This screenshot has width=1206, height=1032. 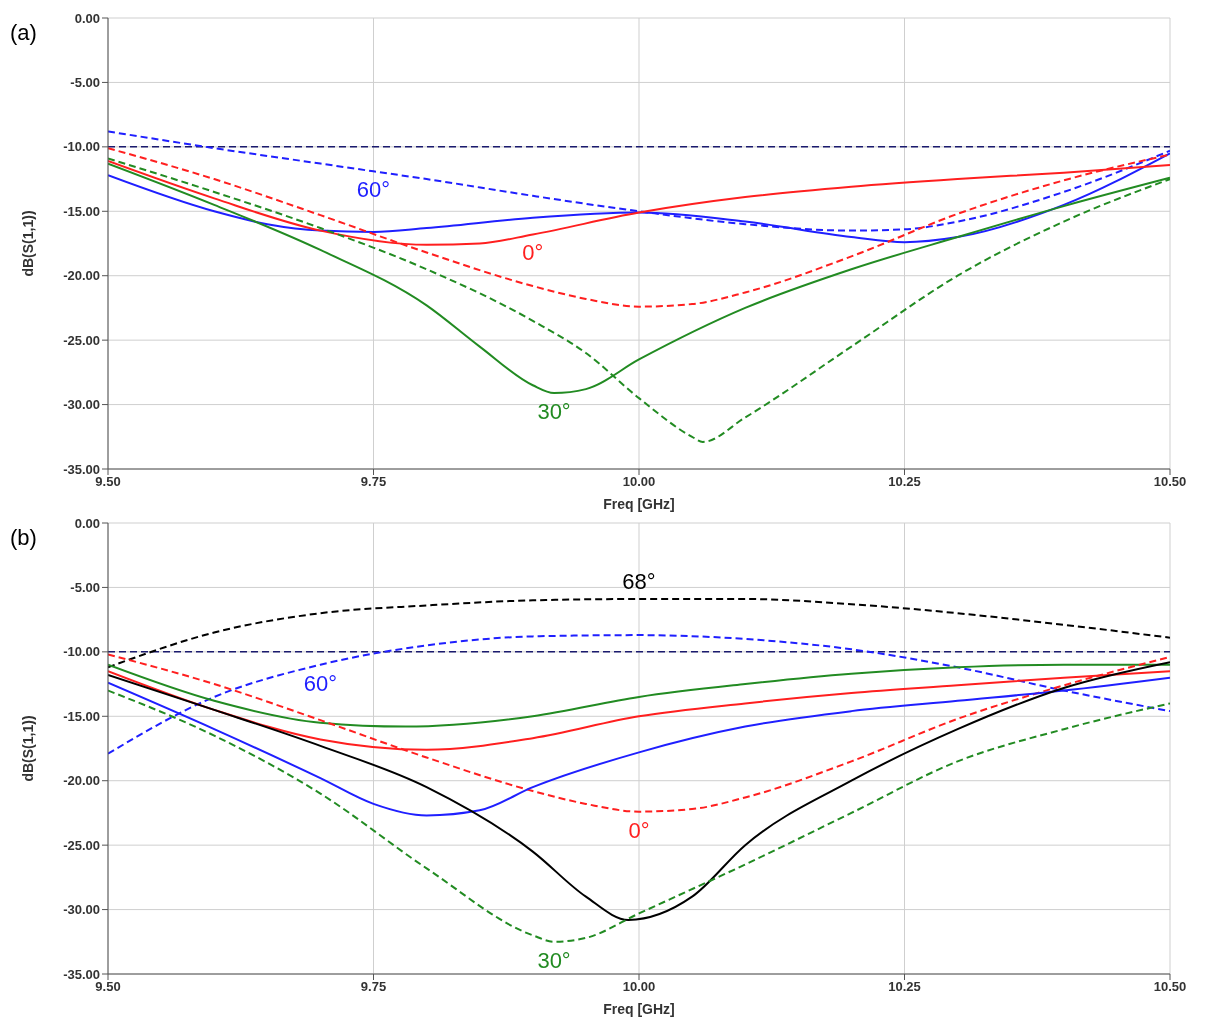 I want to click on annotation: 68°, so click(x=639, y=582).